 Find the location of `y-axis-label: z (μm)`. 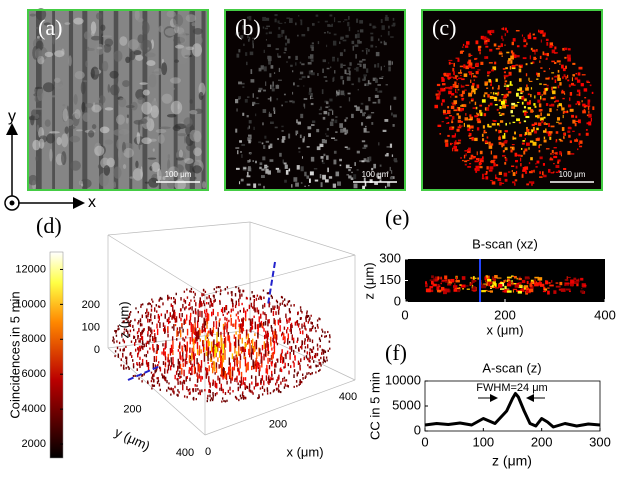

y-axis-label: z (μm) is located at coordinates (368, 280).